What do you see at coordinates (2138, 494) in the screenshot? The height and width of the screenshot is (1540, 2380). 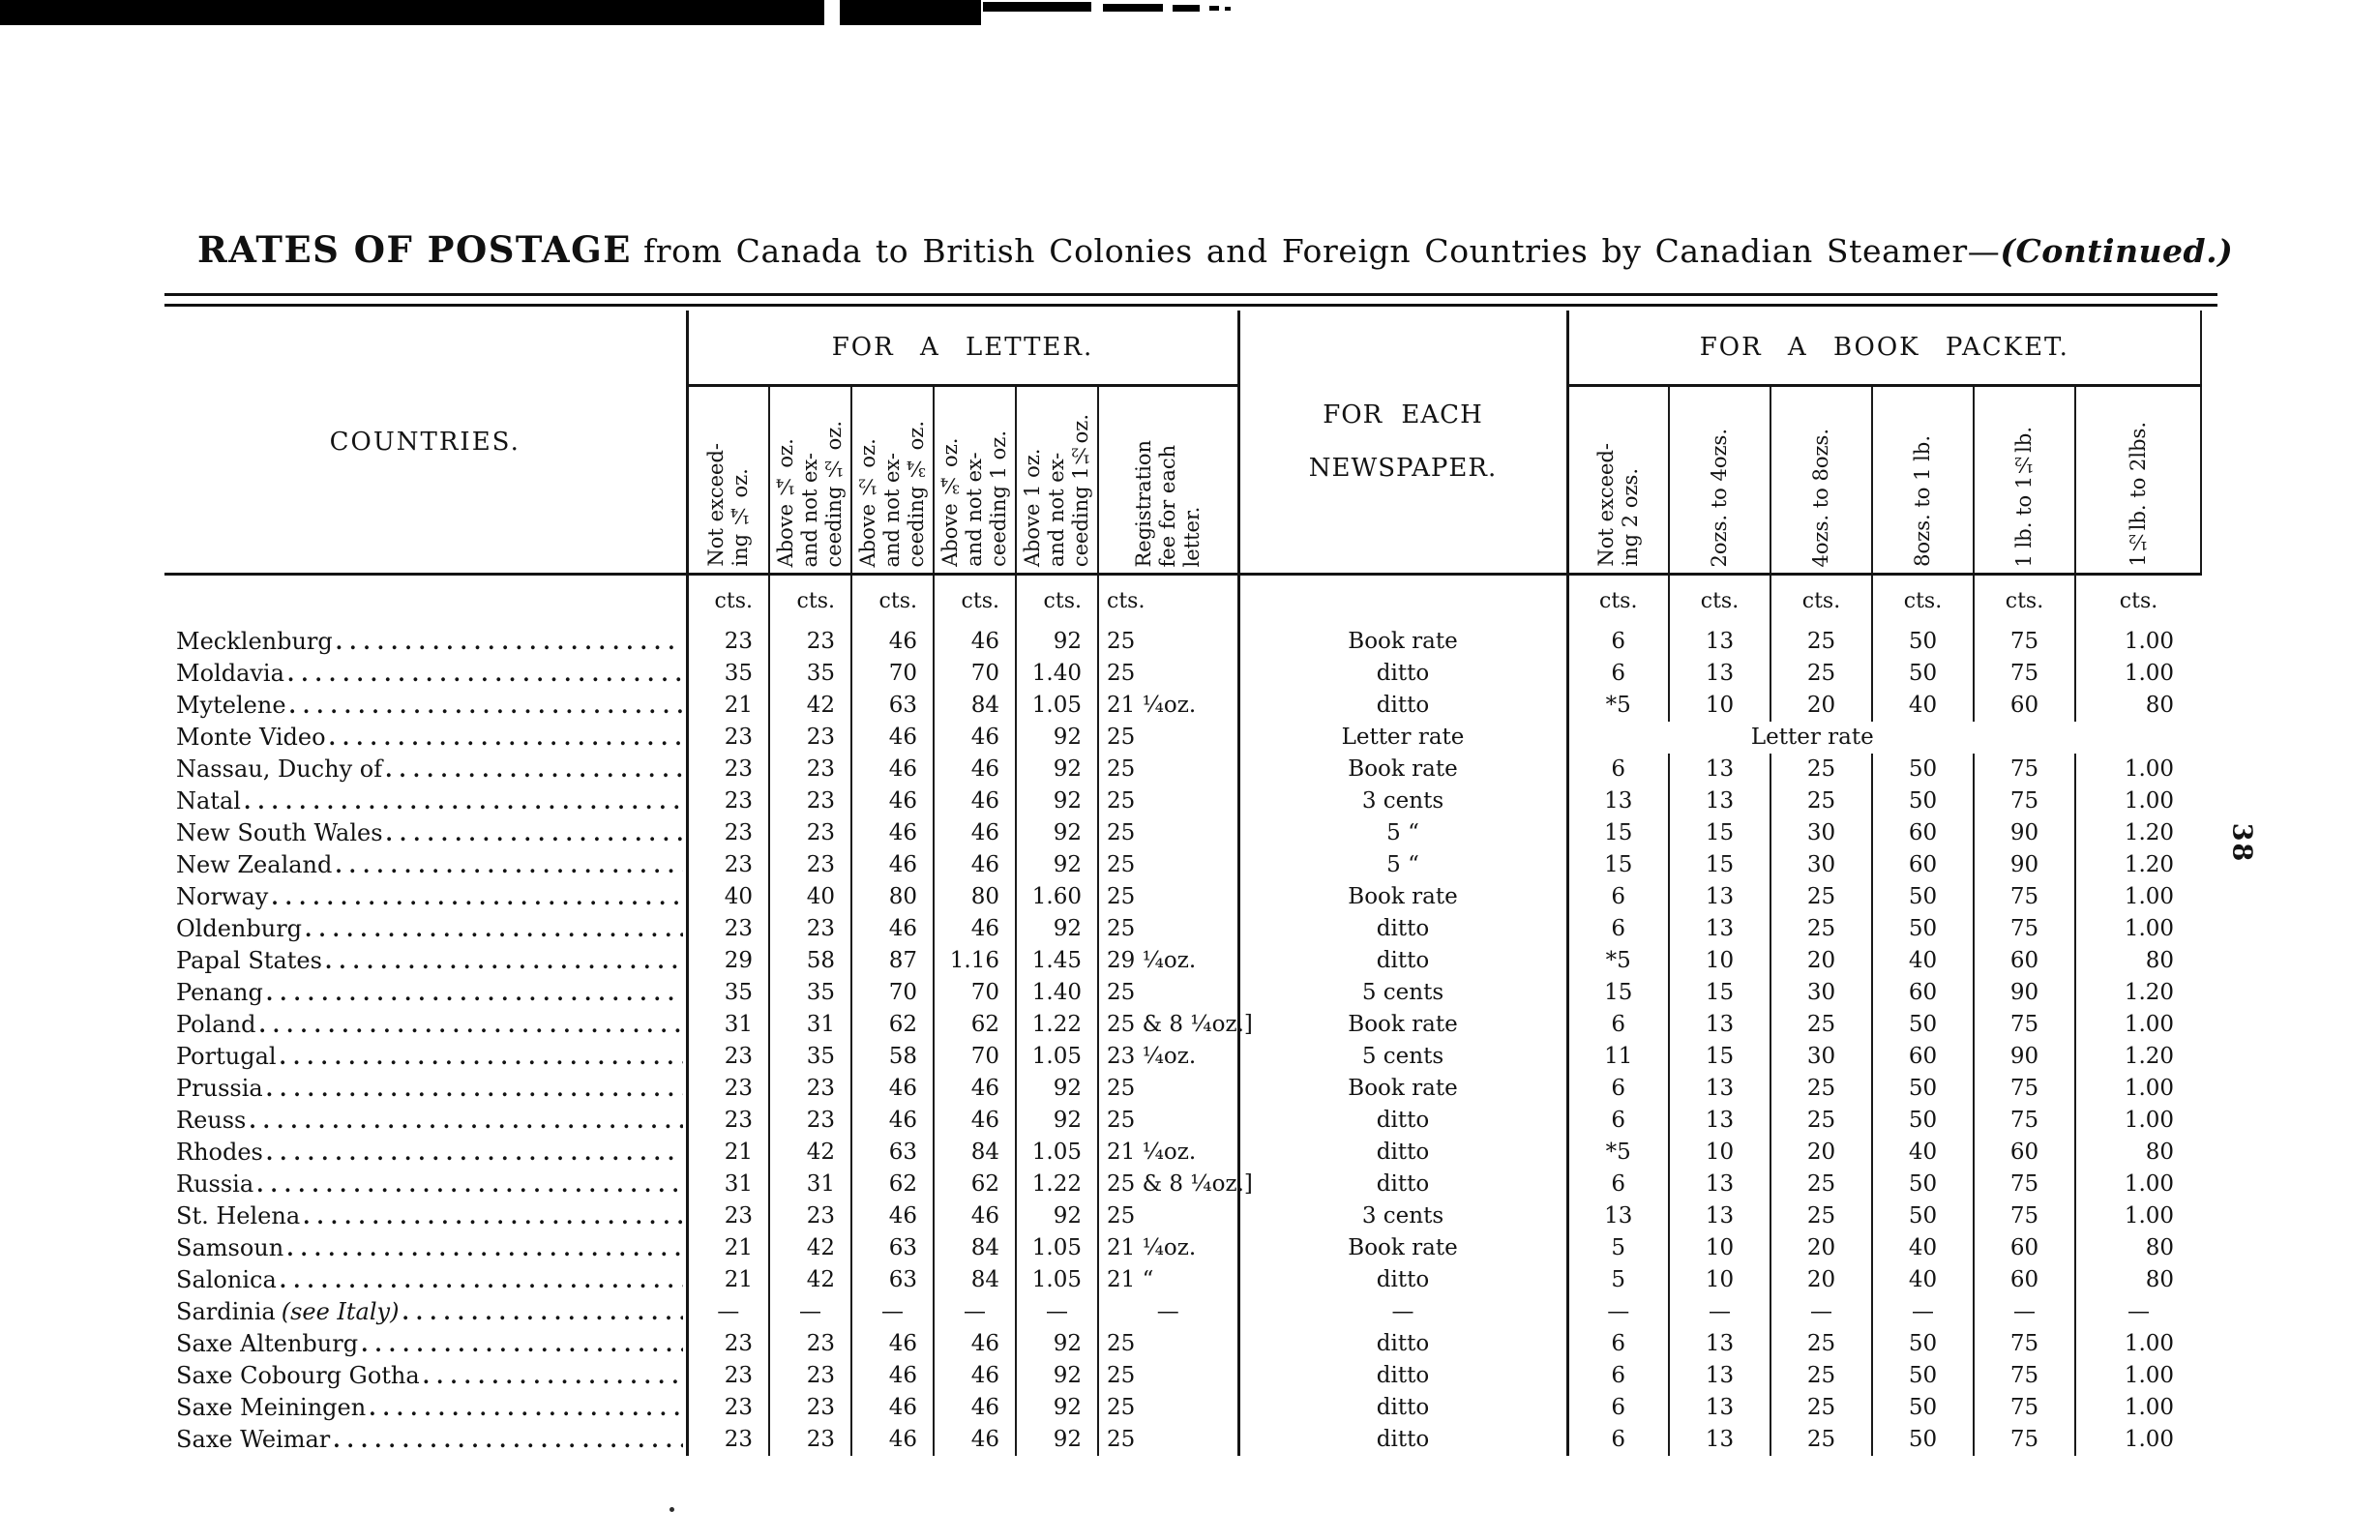 I see `column-header-label: 1½lb. to 2lbs.` at bounding box center [2138, 494].